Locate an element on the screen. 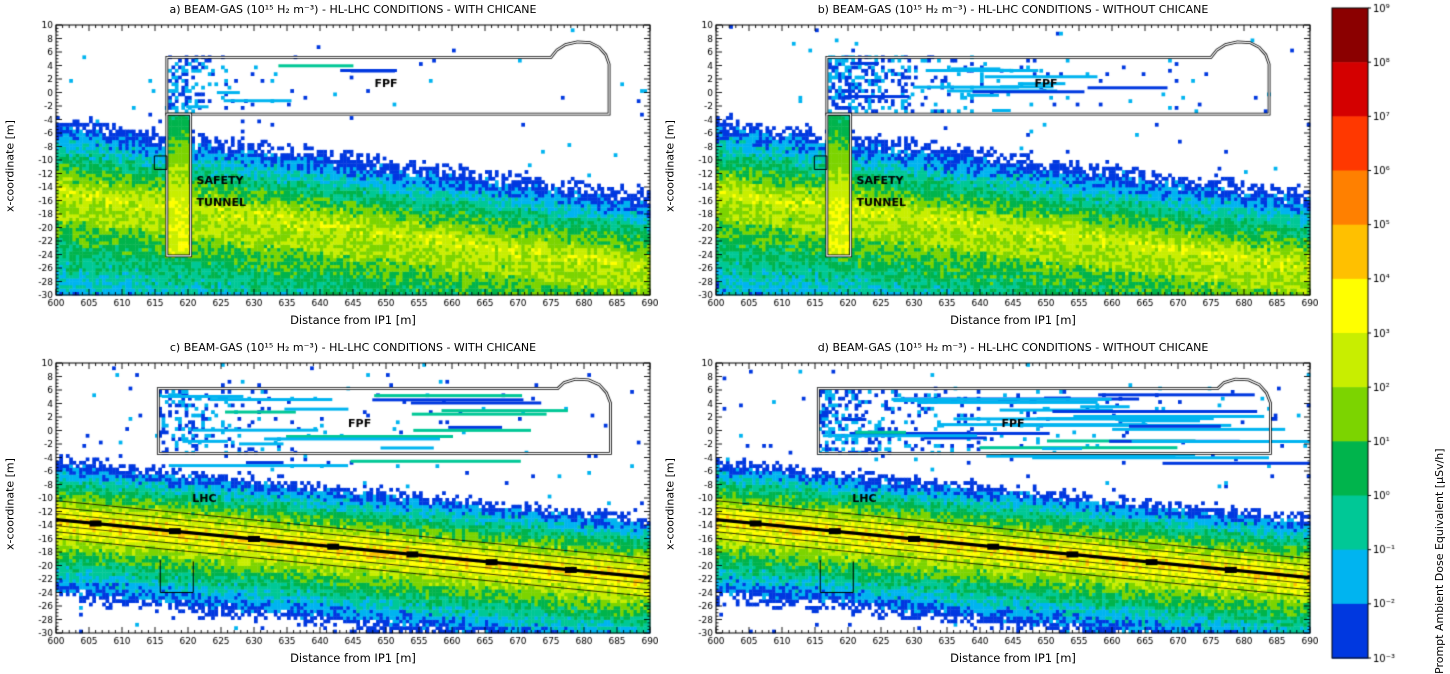 This screenshot has height=674, width=1450. colorbar: Prompt Ambient Dose Equivalent [µSv/h] is located at coordinates (1385, 337).